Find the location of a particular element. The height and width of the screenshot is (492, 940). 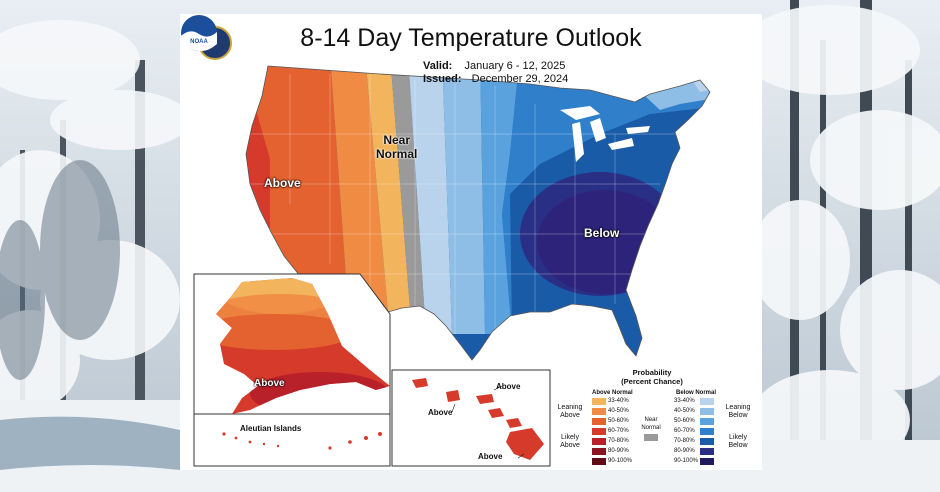

legend-above-range-5: 80-90% is located at coordinates (618, 451).